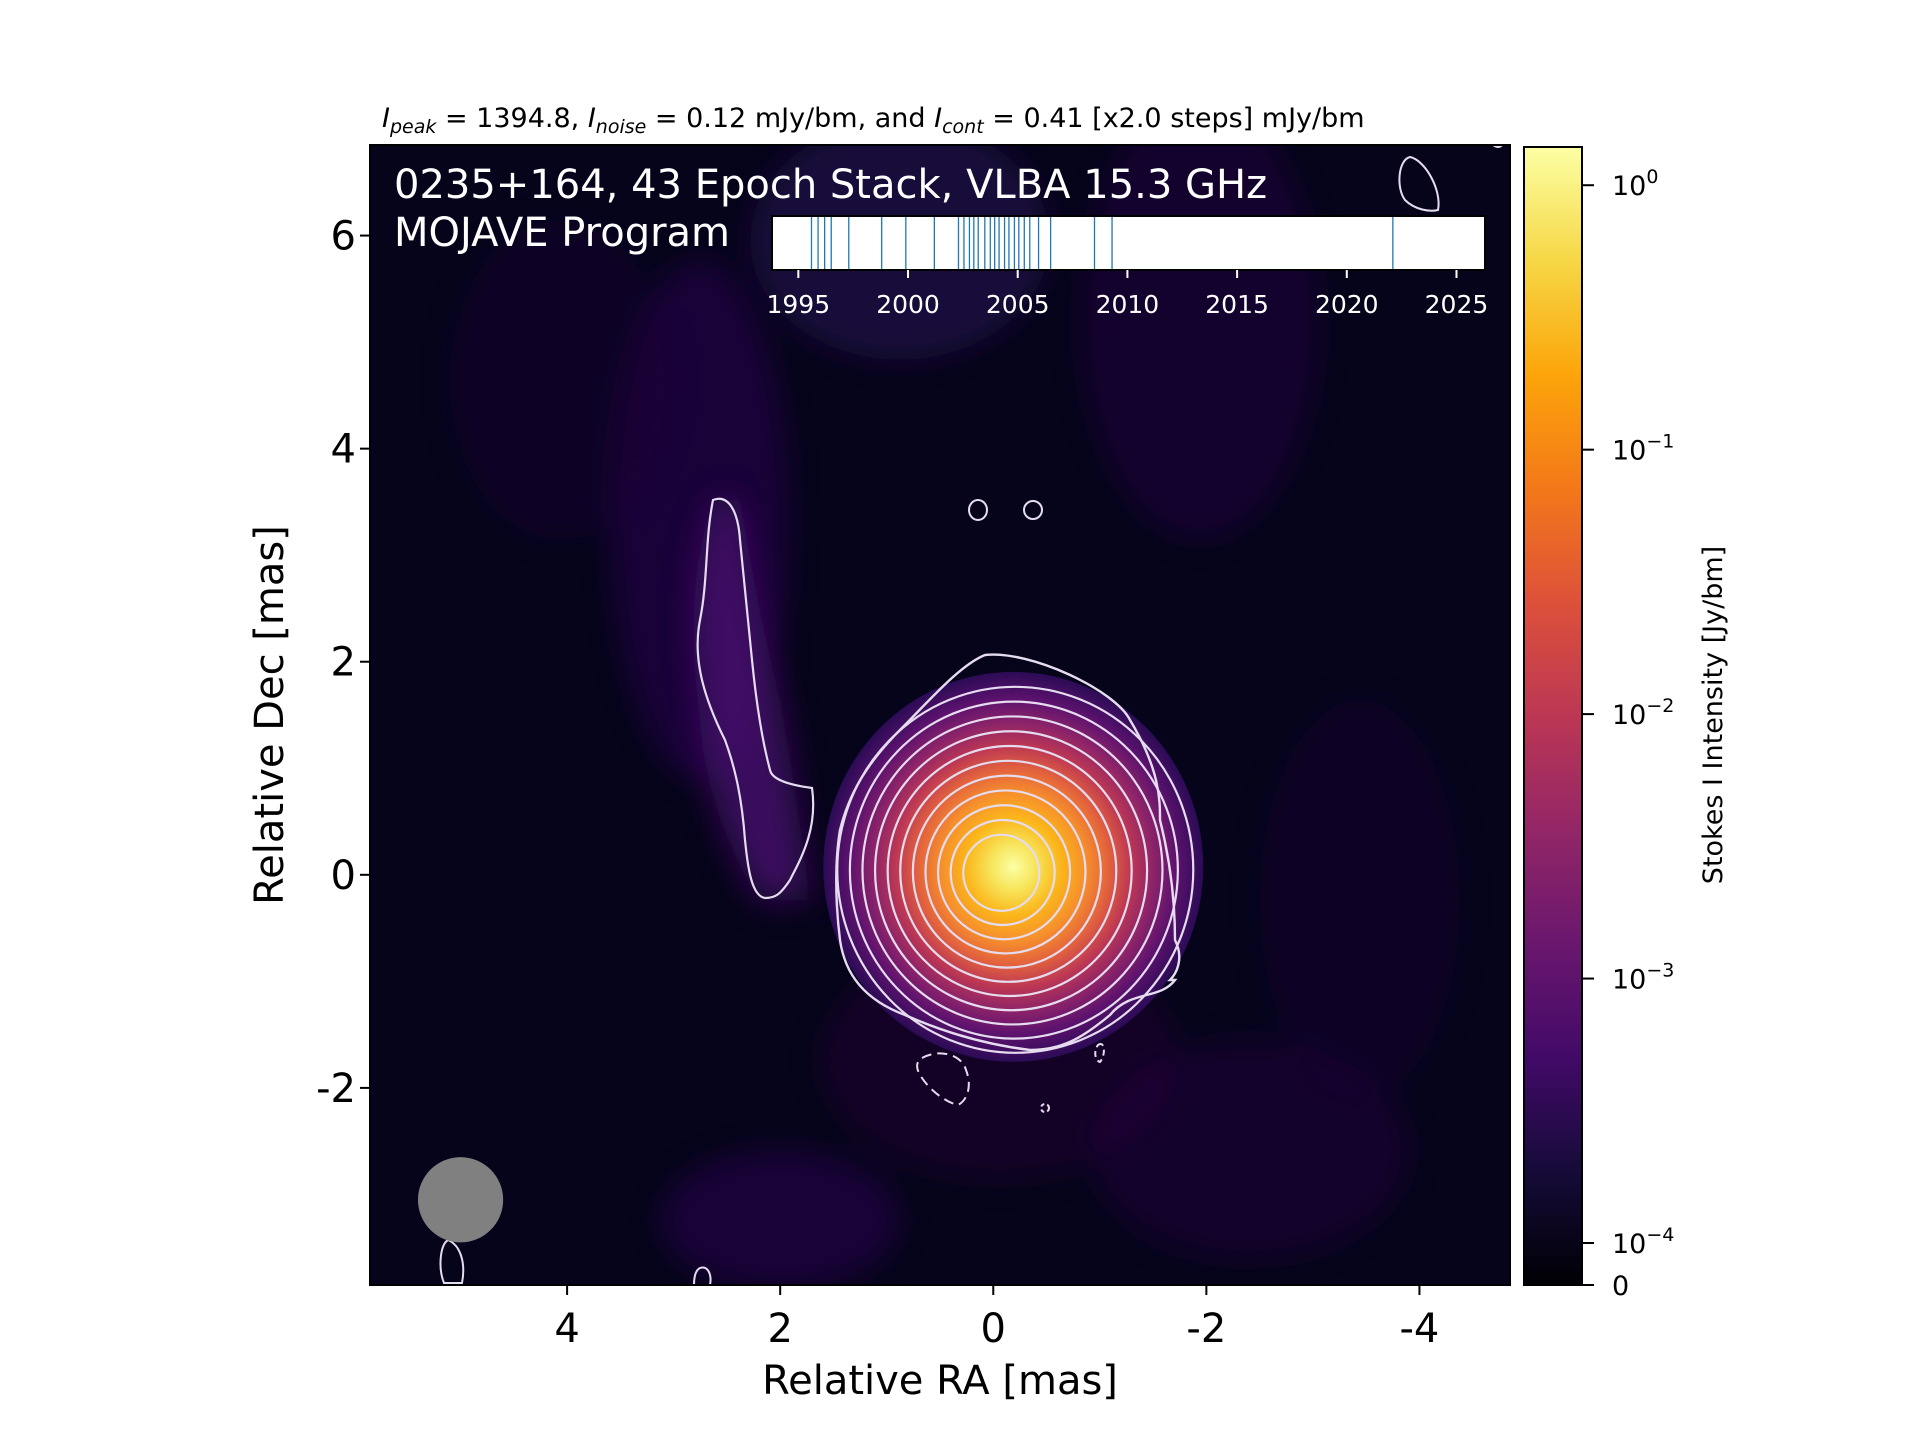 This screenshot has width=1920, height=1440. I want to click on epoch-axis-ticks: 1995 2000 2005 2010 2015 2020 2025, so click(1128, 294).